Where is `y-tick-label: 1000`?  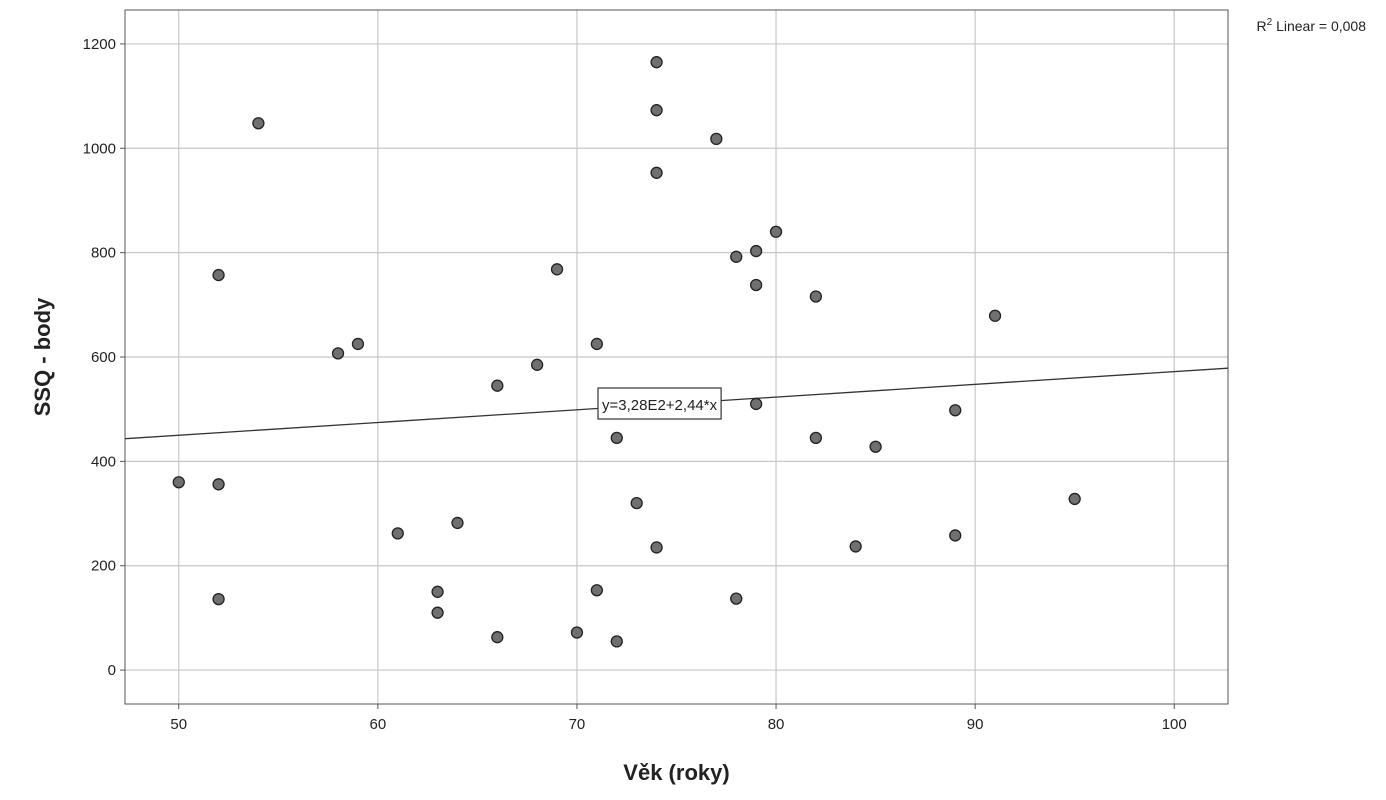
y-tick-label: 1000 is located at coordinates (99, 148).